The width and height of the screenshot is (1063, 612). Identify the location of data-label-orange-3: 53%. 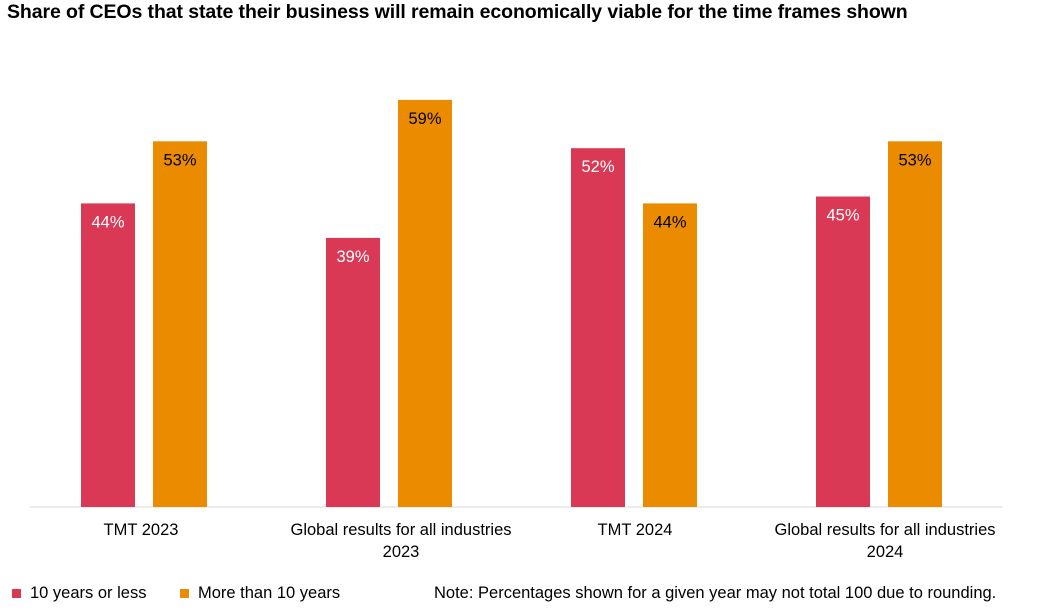
(914, 160).